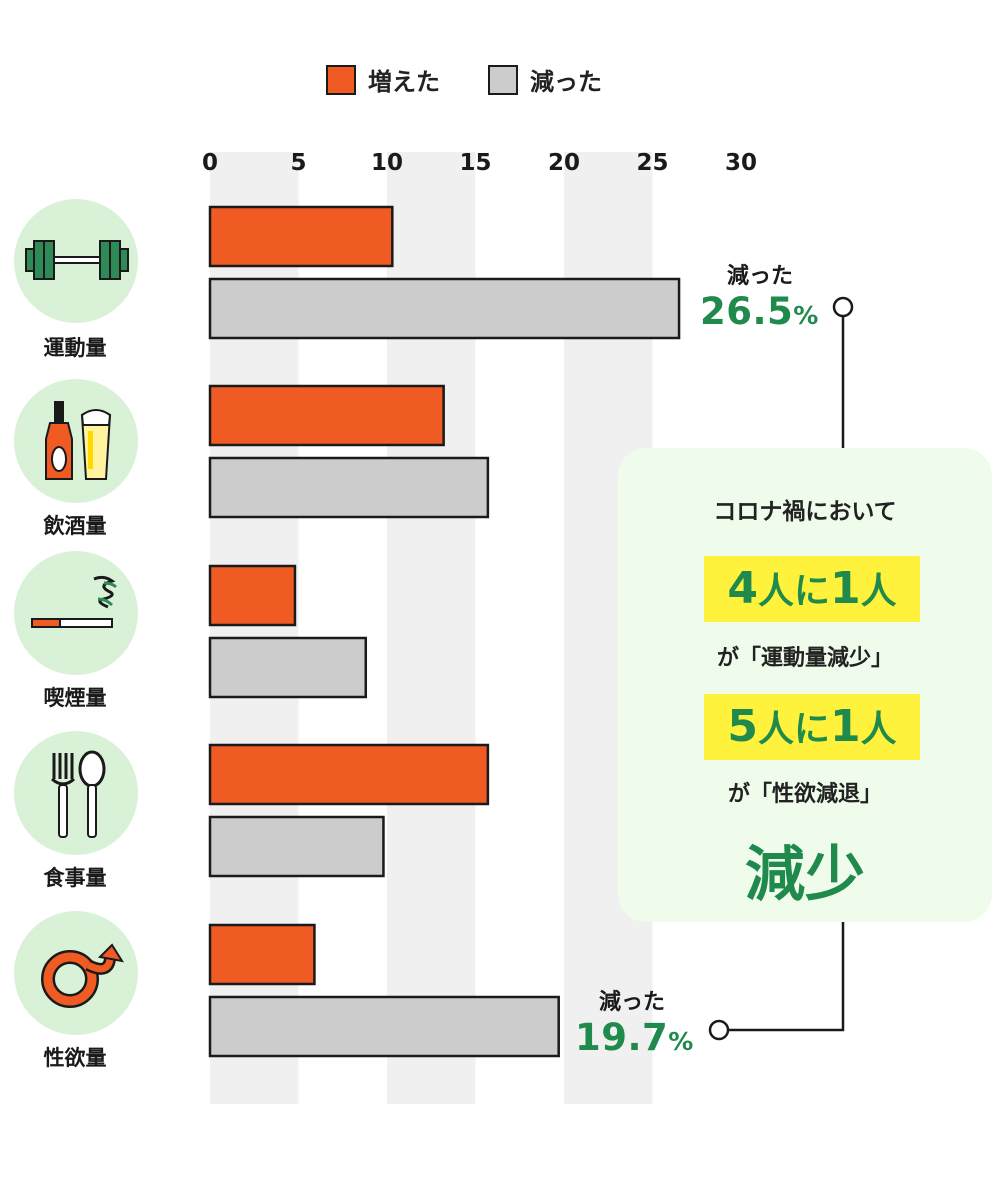 This screenshot has width=1000, height=1180. What do you see at coordinates (742, 726) in the screenshot?
I see `stat2-number: 5` at bounding box center [742, 726].